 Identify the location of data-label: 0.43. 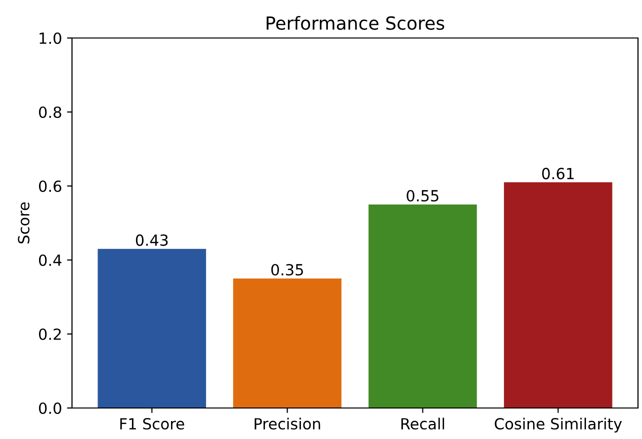
(152, 240).